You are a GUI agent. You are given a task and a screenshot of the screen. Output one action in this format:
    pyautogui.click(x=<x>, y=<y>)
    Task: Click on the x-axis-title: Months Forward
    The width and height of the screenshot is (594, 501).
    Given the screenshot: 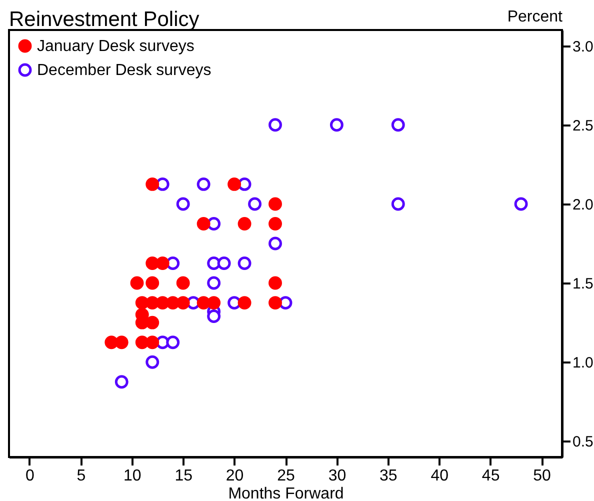 What is the action you would take?
    pyautogui.click(x=286, y=493)
    